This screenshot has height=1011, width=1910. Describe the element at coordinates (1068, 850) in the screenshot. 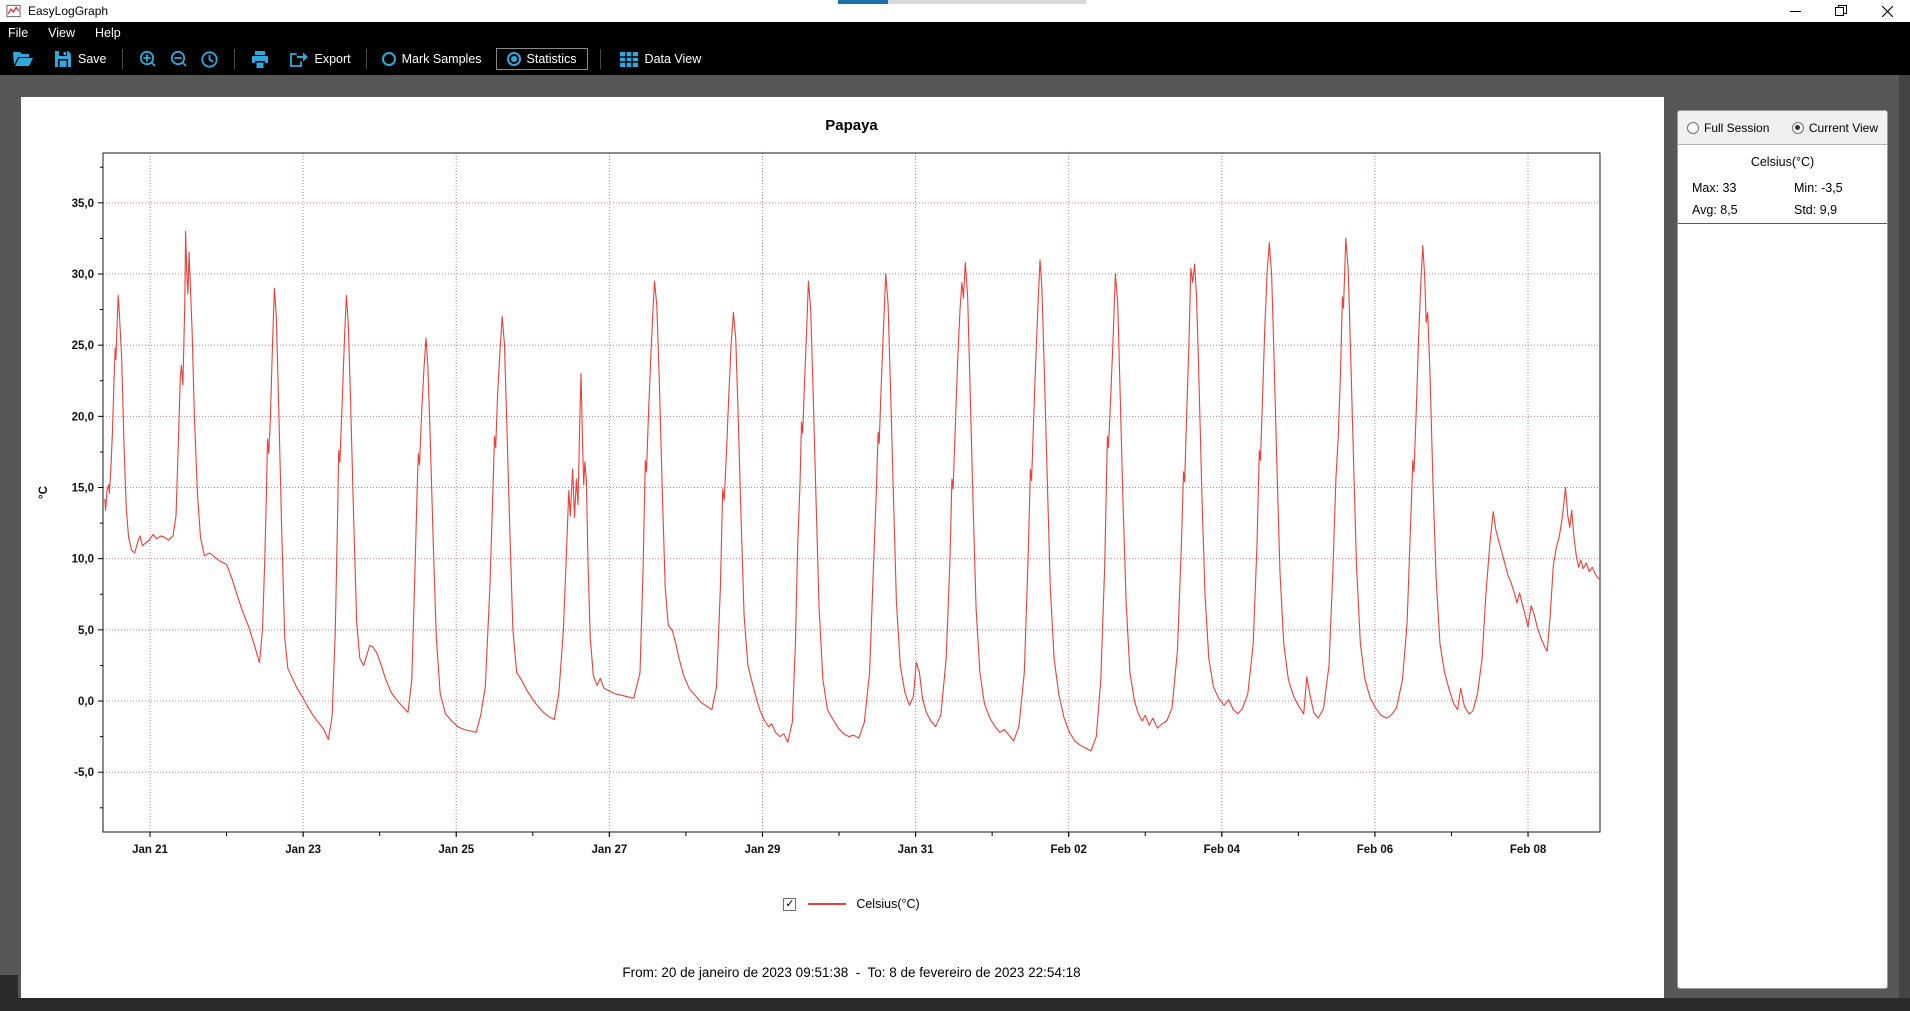

I see `svg-text: Feb 02` at that location.